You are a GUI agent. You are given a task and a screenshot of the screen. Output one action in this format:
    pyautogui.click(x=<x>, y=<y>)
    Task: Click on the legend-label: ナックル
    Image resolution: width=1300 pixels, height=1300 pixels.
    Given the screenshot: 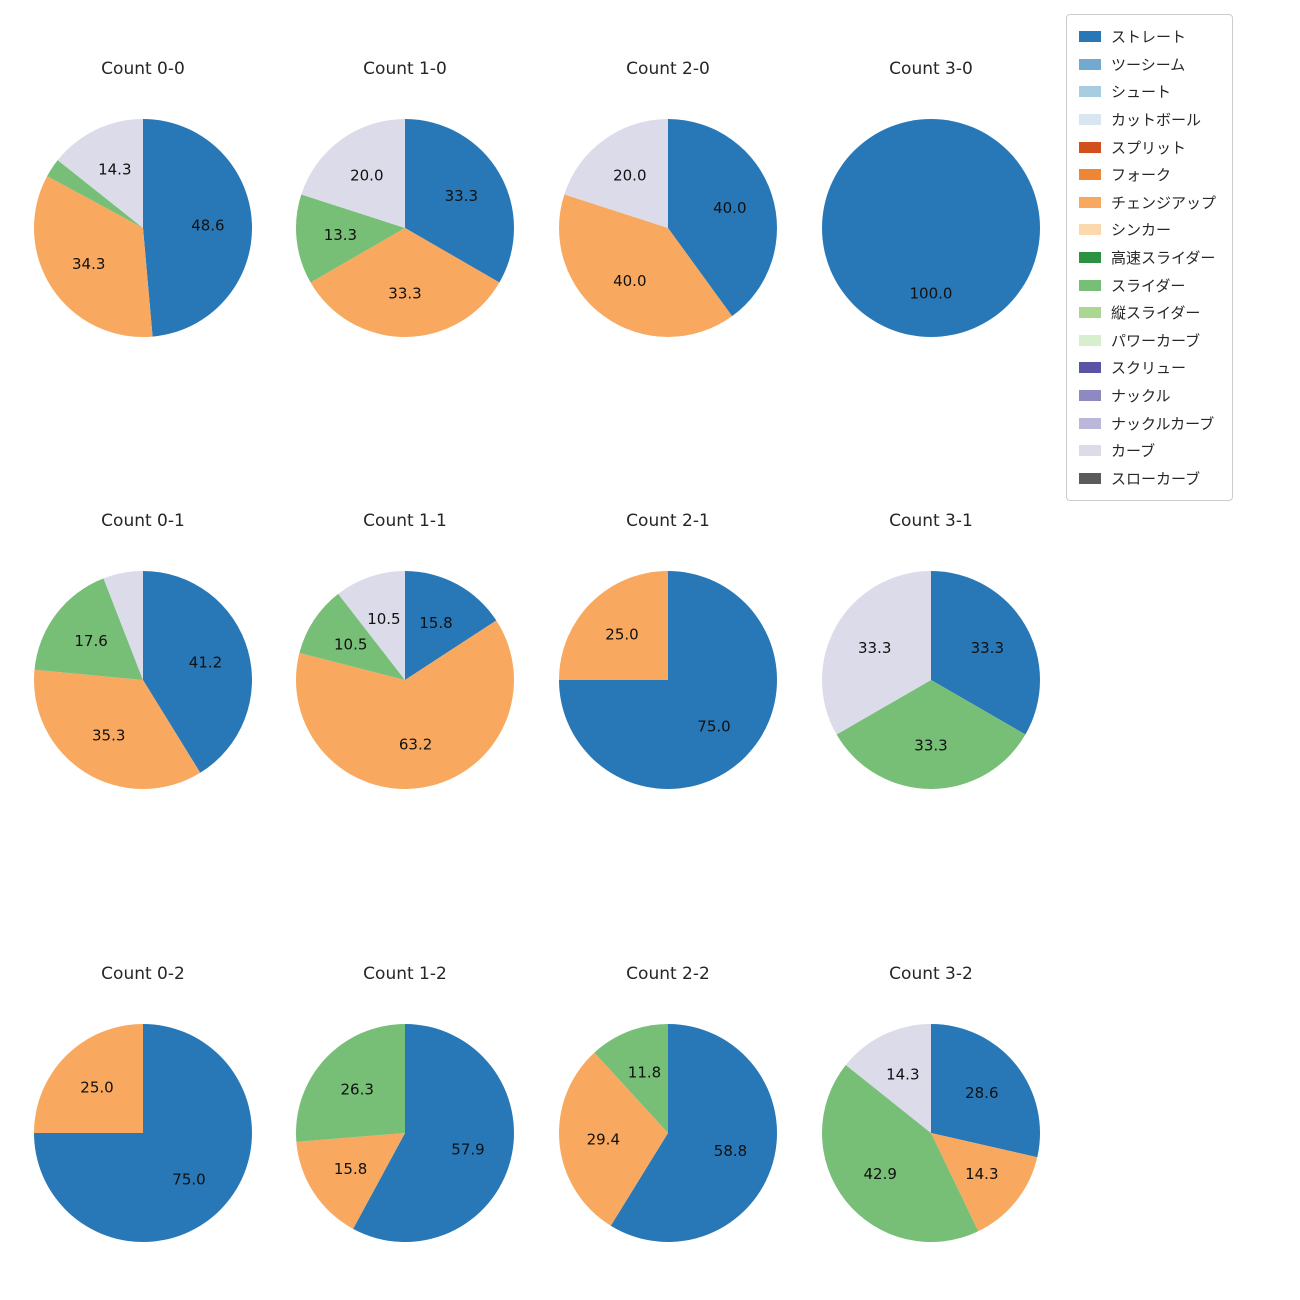 What is the action you would take?
    pyautogui.click(x=1141, y=396)
    